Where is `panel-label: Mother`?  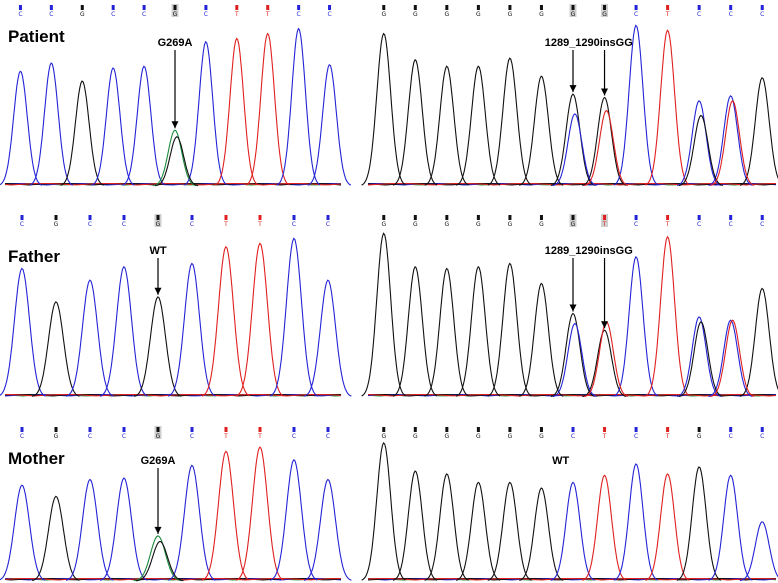
panel-label: Mother is located at coordinates (36, 458).